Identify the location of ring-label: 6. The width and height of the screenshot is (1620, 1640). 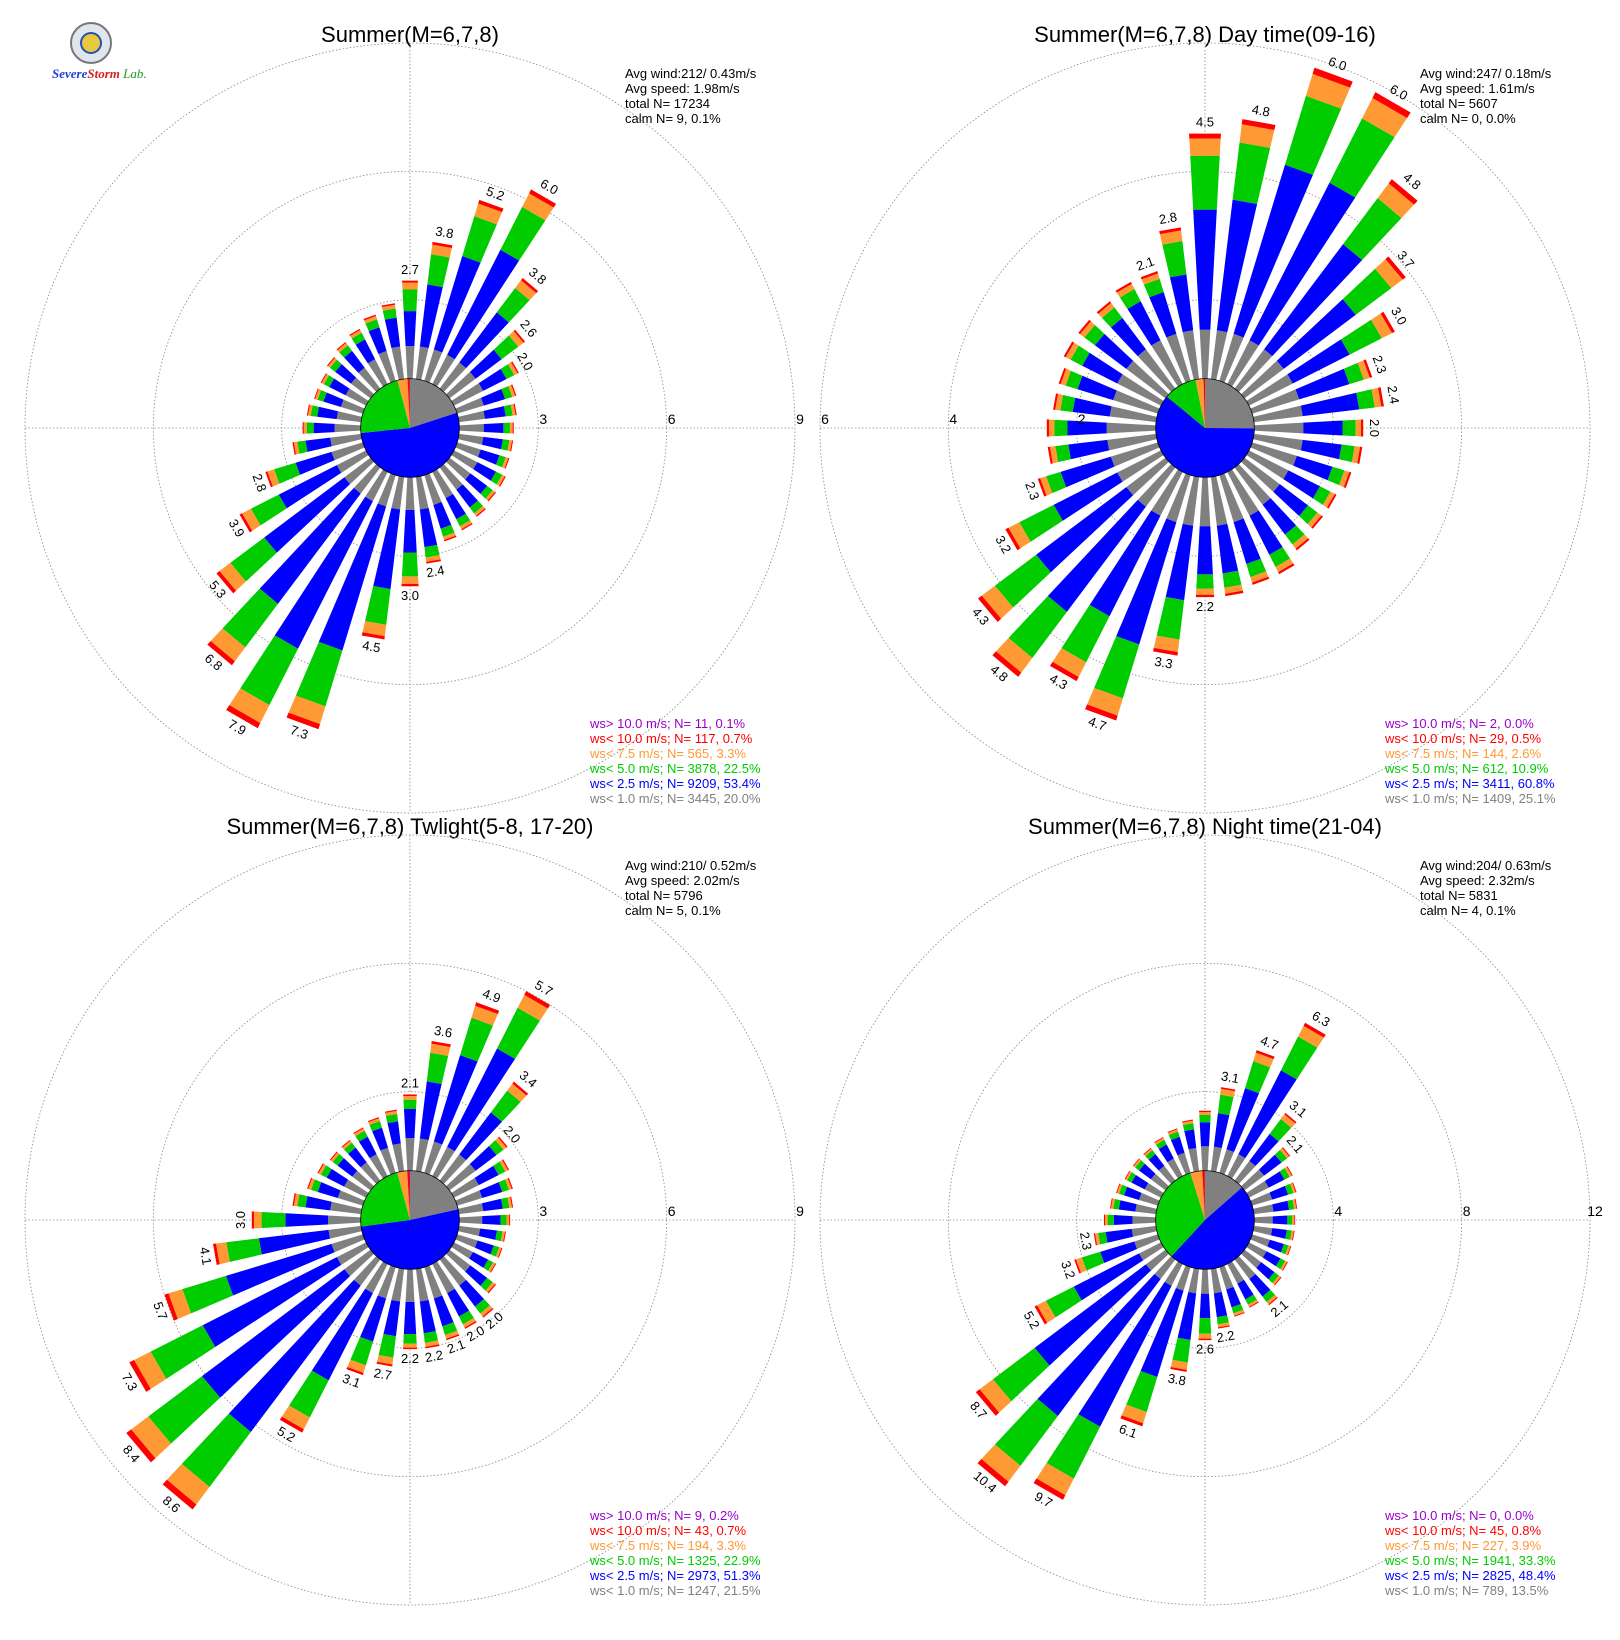
(825, 419).